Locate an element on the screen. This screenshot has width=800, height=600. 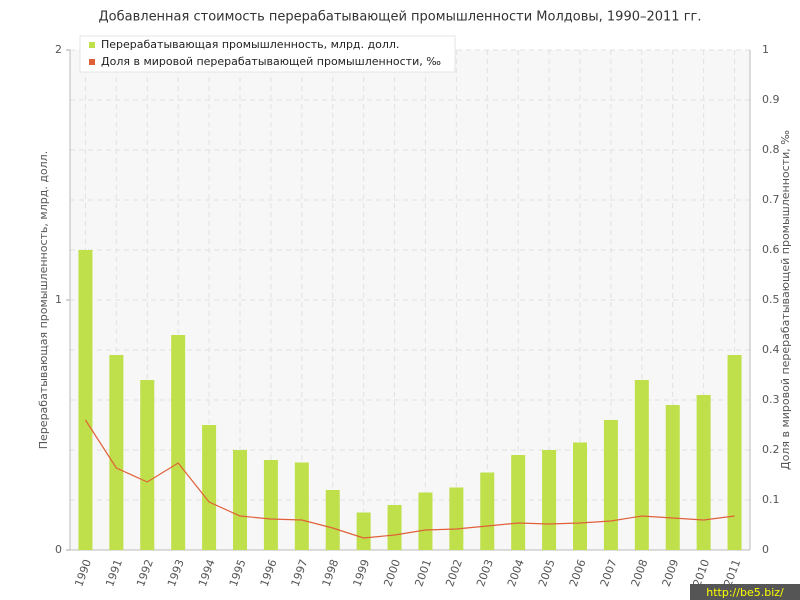
y2-tick-label: 0.1 is located at coordinates (771, 499).